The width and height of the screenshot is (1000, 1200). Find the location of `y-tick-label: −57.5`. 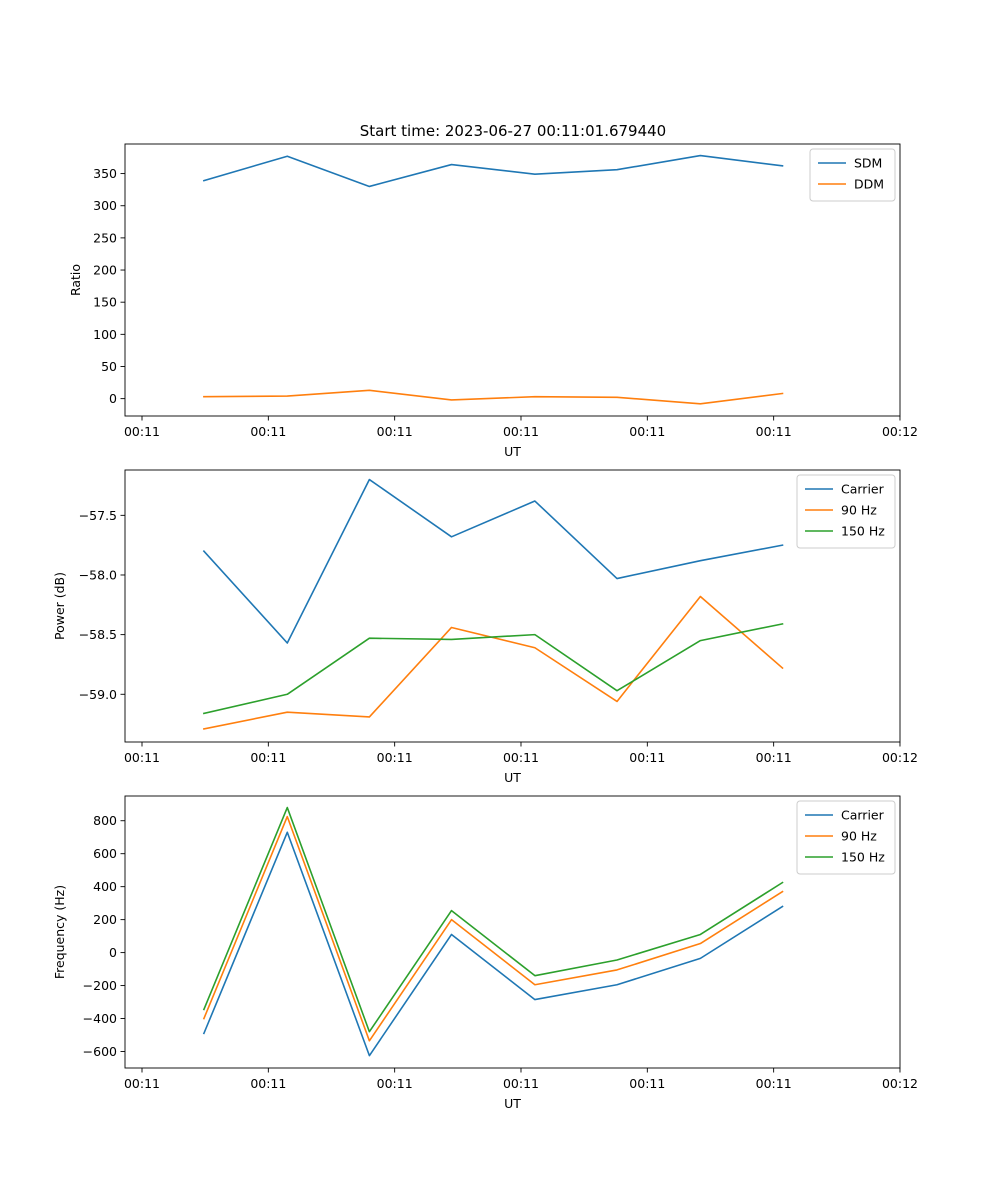

y-tick-label: −57.5 is located at coordinates (98, 515).